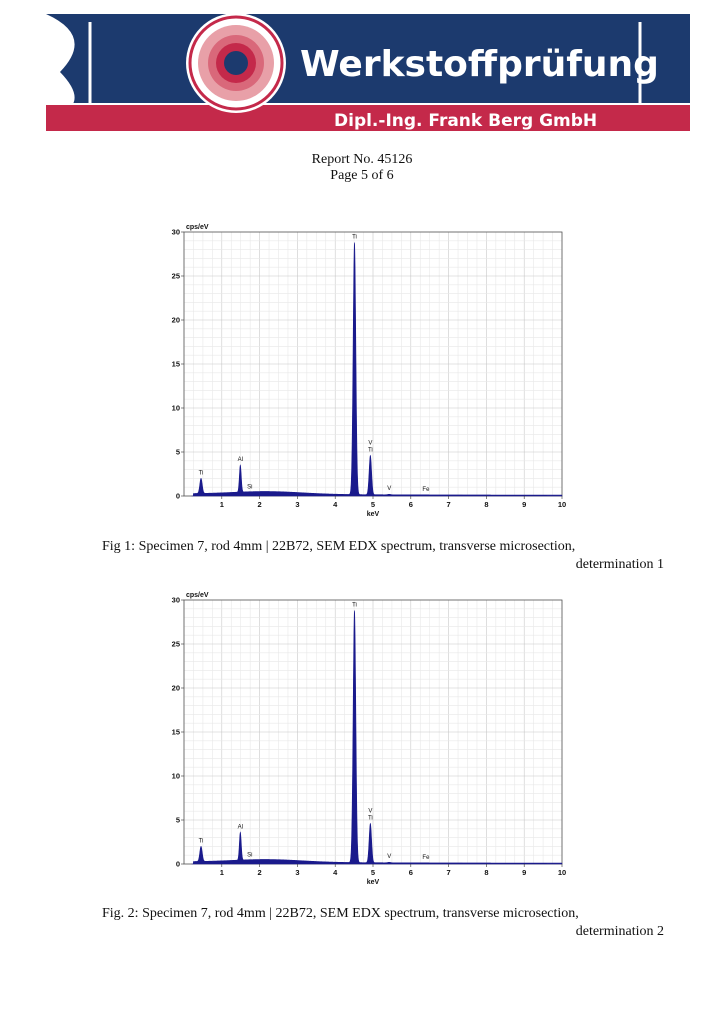  Describe the element at coordinates (619, 931) in the screenshot. I see `caption-line-2: determination 2` at that location.